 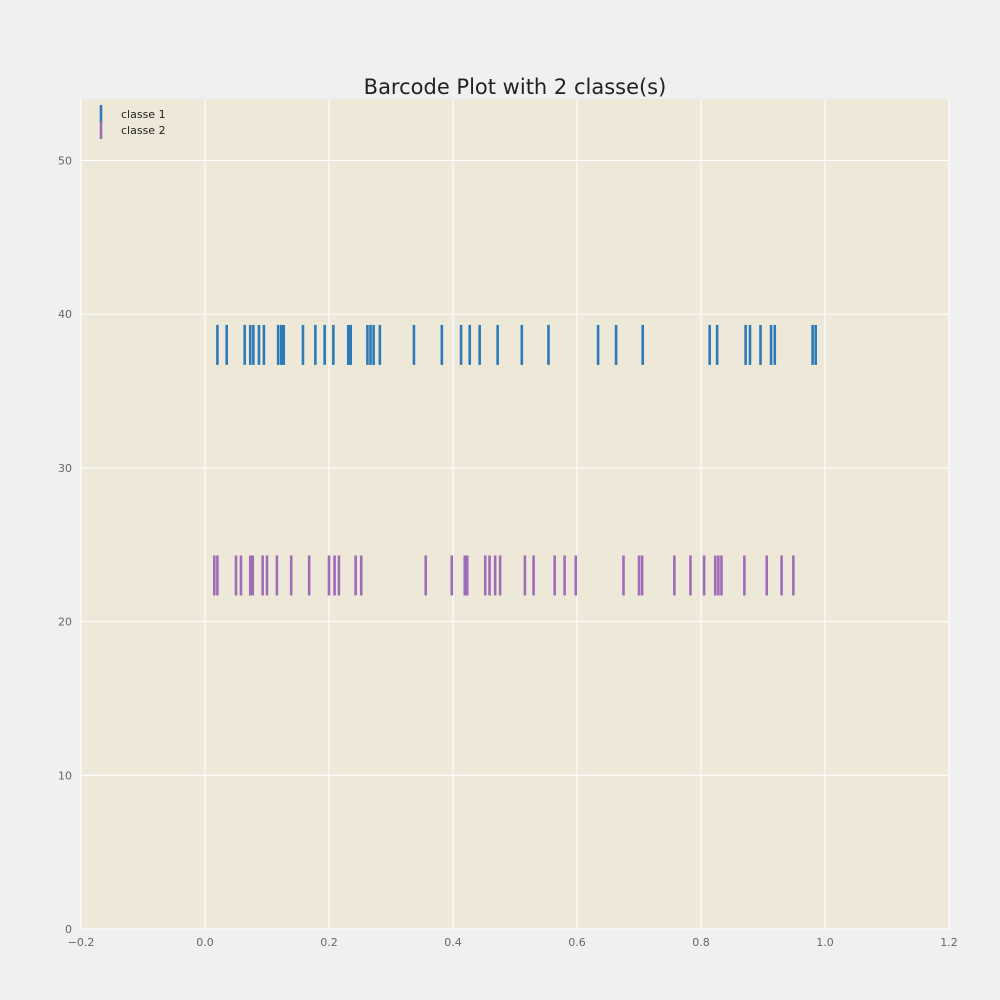 I want to click on x-tick-label: 0.2, so click(x=329, y=942).